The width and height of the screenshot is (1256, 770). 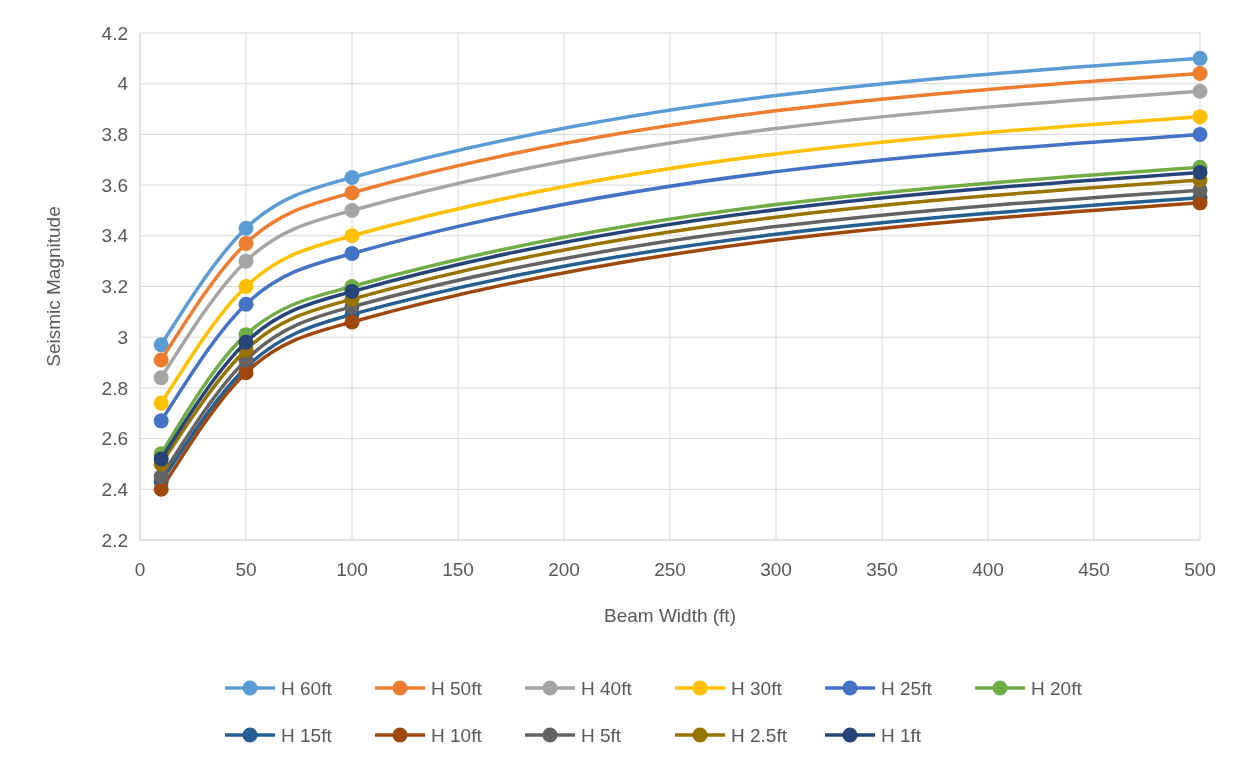 What do you see at coordinates (53, 286) in the screenshot?
I see `y-axis-title: Seismic Magnitude` at bounding box center [53, 286].